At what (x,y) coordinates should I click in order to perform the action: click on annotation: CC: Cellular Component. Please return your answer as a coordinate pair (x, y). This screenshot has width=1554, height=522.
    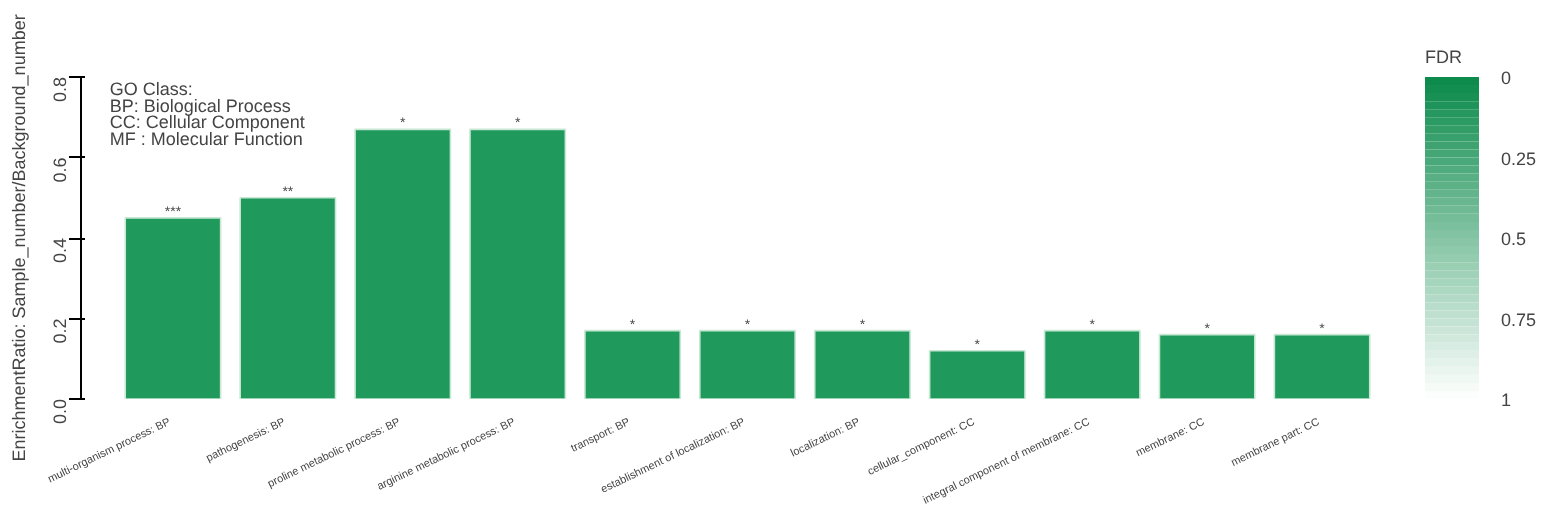
    Looking at the image, I should click on (207, 122).